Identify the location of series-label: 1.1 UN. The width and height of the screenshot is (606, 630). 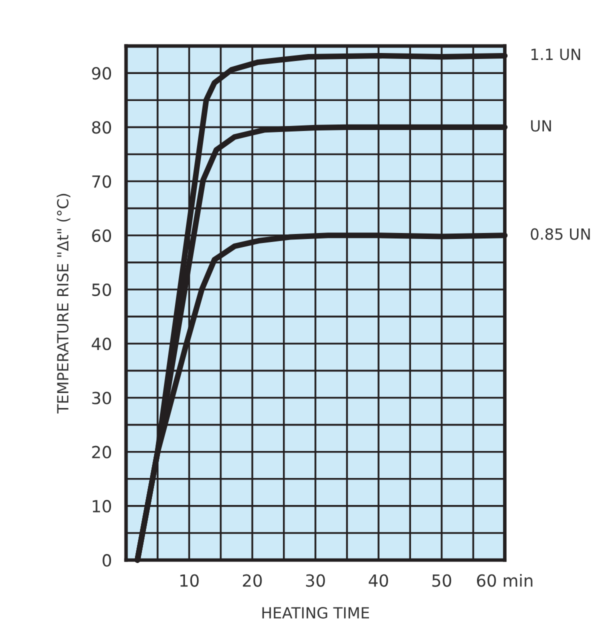
(555, 54).